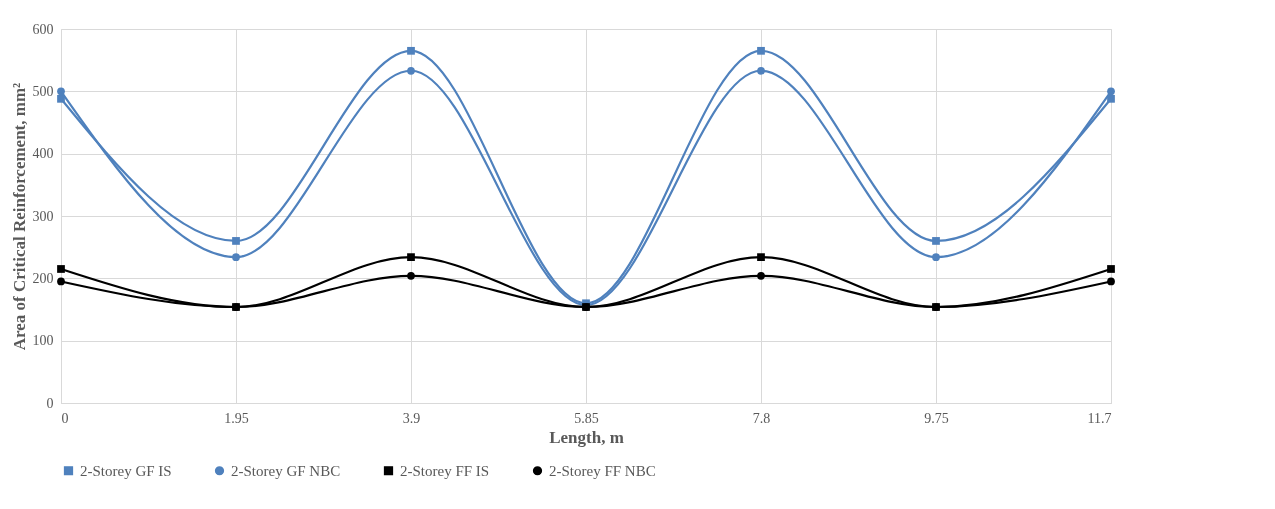  What do you see at coordinates (43, 278) in the screenshot?
I see `y-tick-label: 200` at bounding box center [43, 278].